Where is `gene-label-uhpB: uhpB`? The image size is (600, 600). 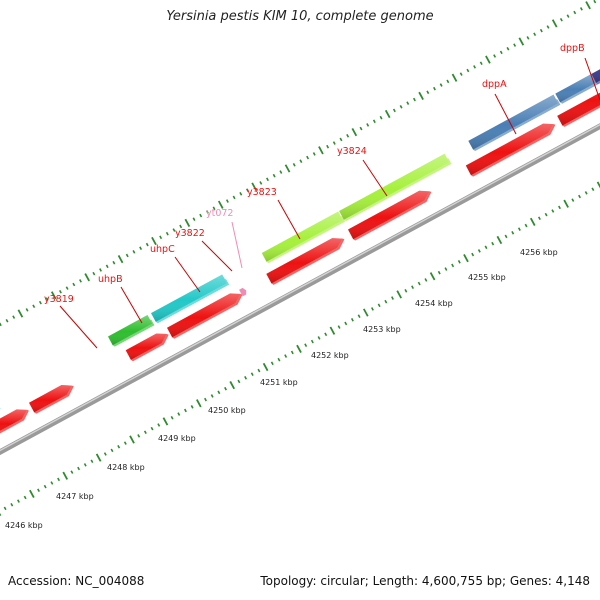
gene-label-uhpB: uhpB is located at coordinates (110, 279).